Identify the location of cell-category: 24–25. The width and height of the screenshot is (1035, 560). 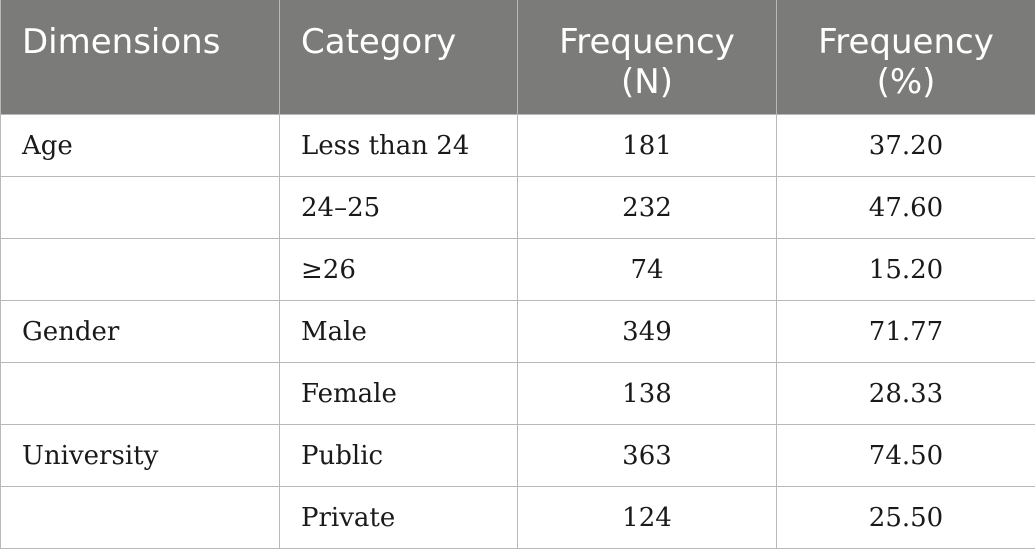
(398, 207).